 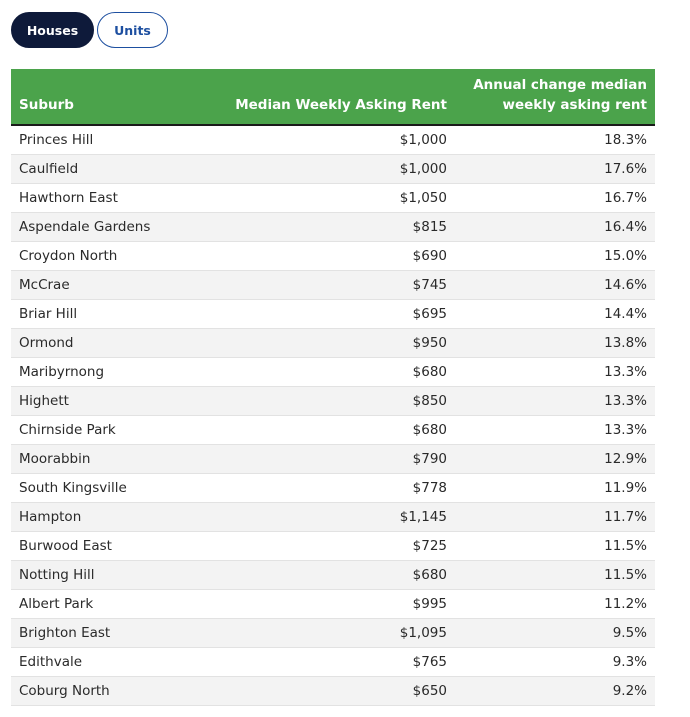 What do you see at coordinates (555, 314) in the screenshot?
I see `change-cell: 14.4%` at bounding box center [555, 314].